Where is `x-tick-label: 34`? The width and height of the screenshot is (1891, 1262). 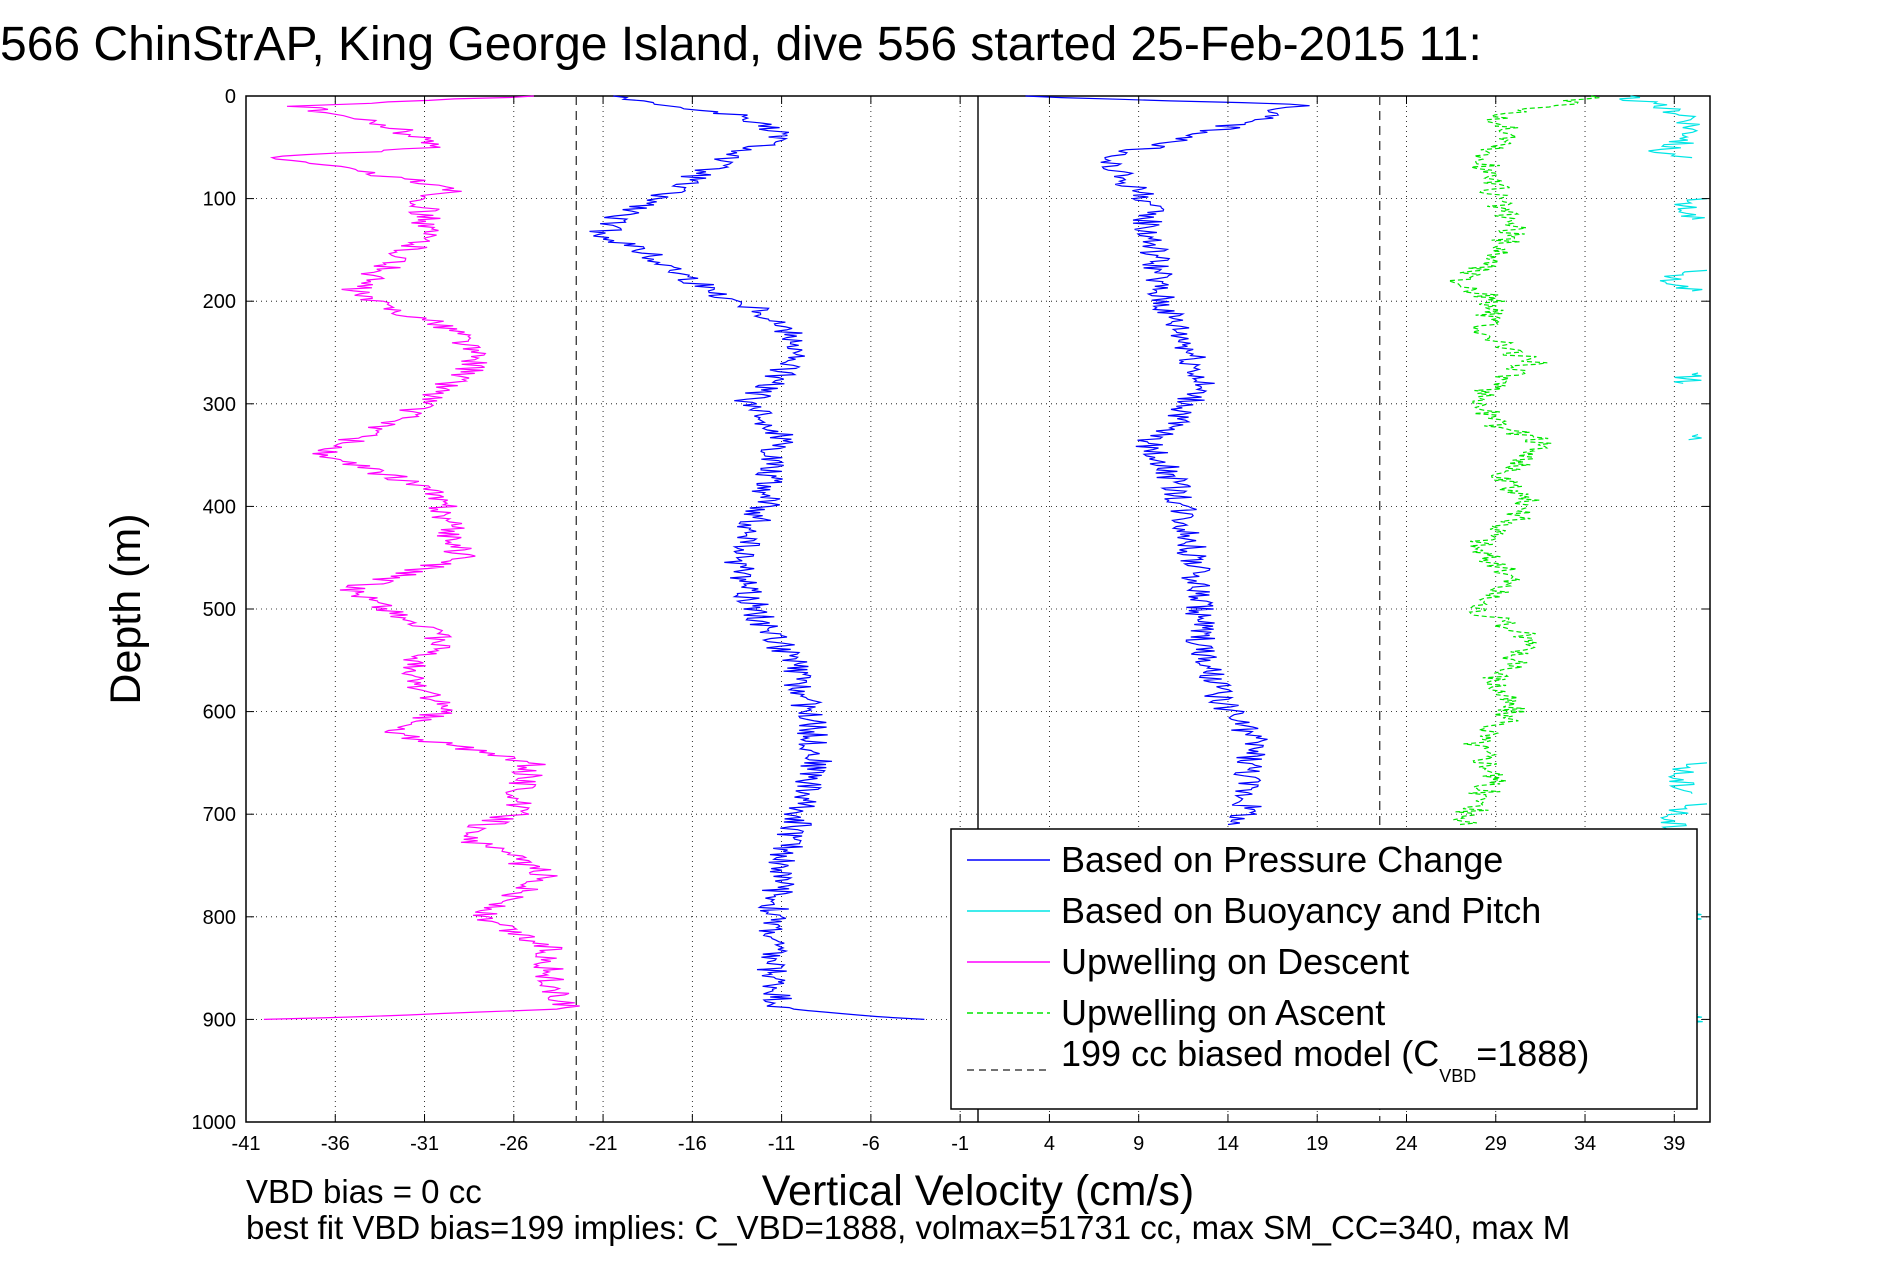 x-tick-label: 34 is located at coordinates (1585, 1144).